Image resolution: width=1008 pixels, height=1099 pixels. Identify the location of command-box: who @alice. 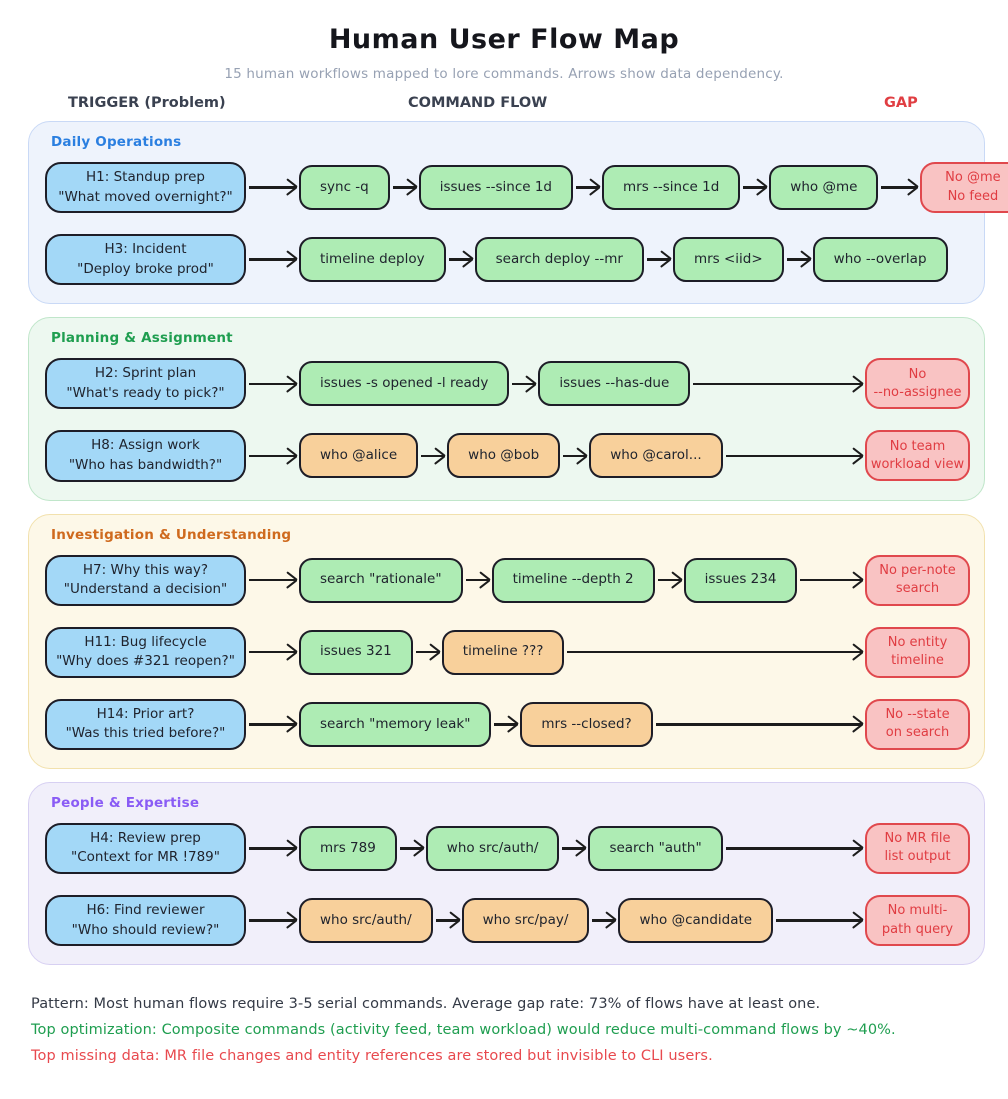
(359, 456).